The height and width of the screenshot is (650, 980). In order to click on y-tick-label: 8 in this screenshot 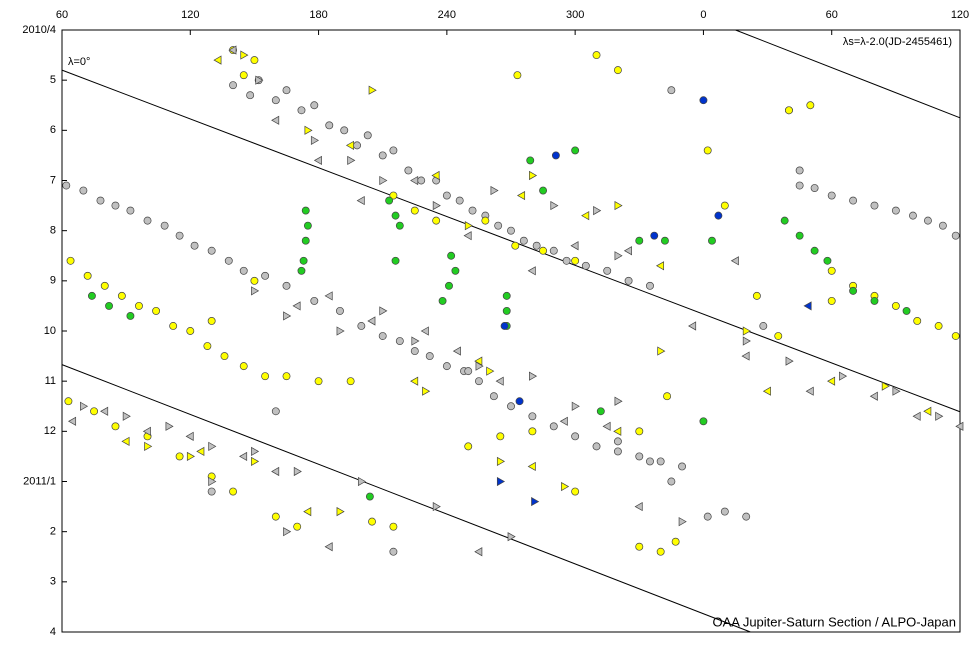, I will do `click(53, 231)`.